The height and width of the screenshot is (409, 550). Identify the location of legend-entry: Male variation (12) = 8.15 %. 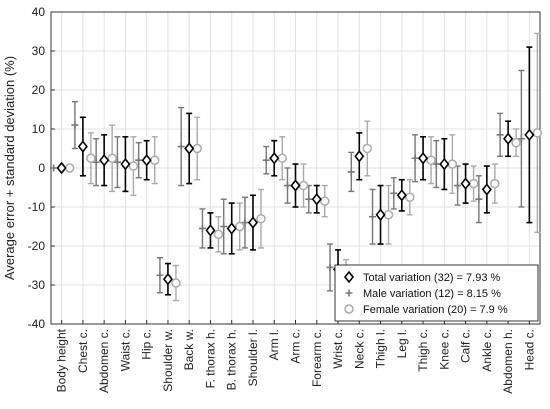
(423, 294).